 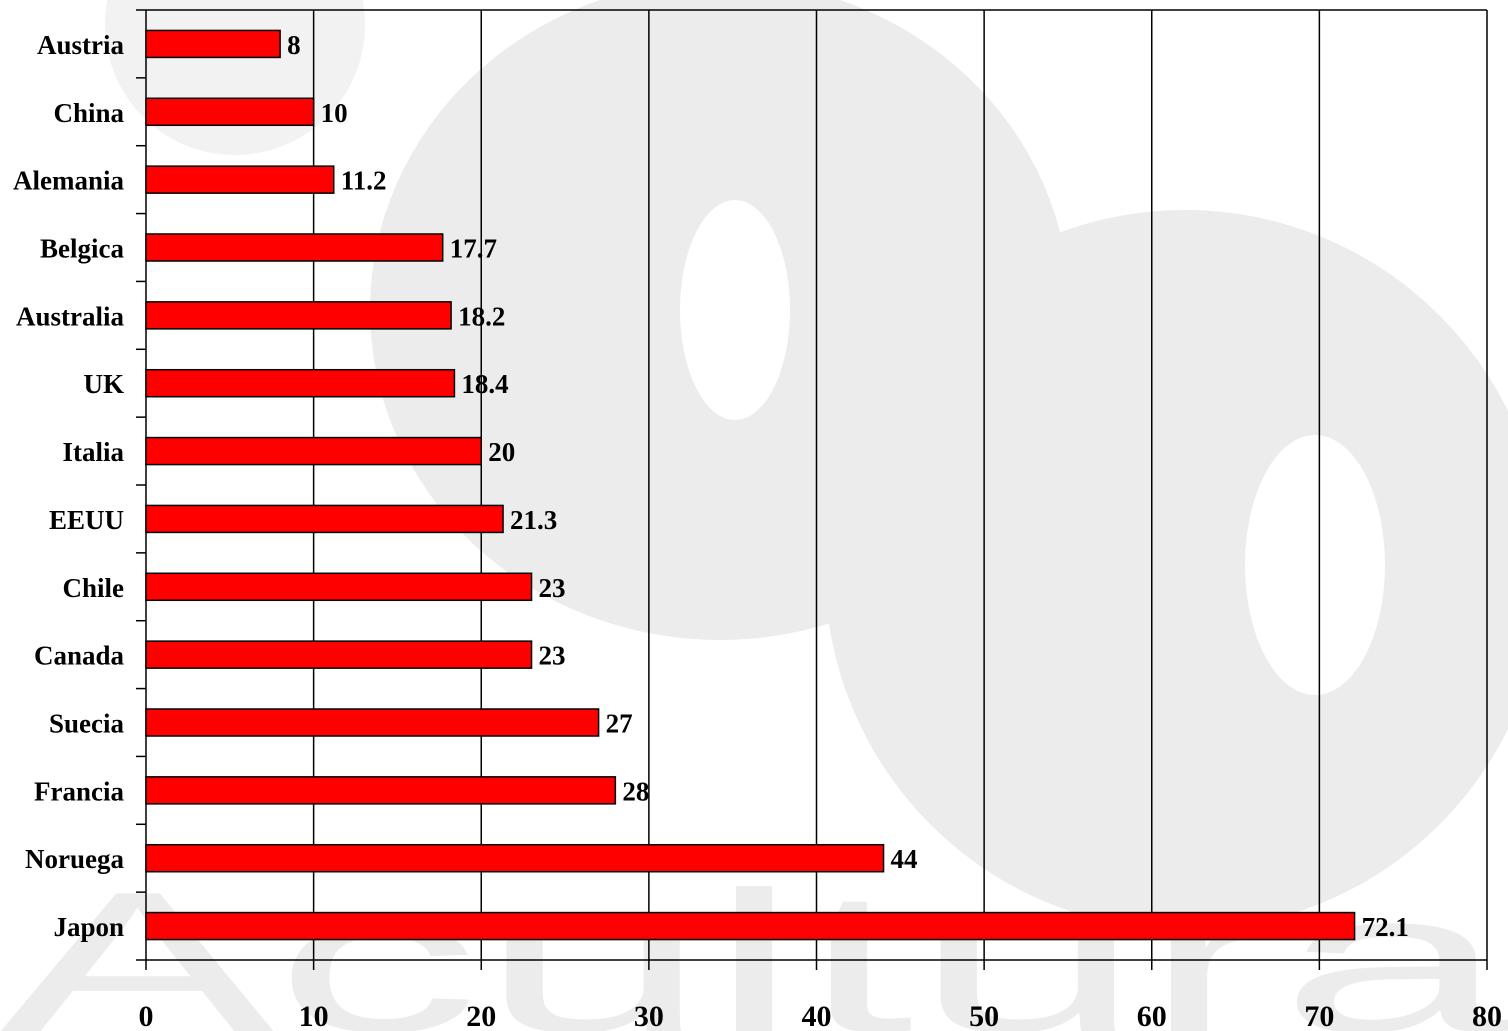 What do you see at coordinates (93, 452) in the screenshot?
I see `category-label: Italia` at bounding box center [93, 452].